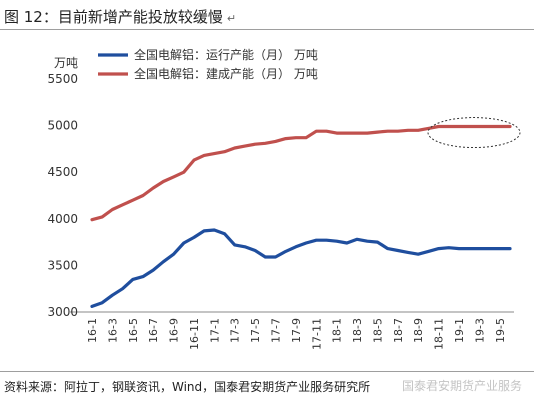 This screenshot has height=409, width=534. Describe the element at coordinates (500, 330) in the screenshot. I see `x-tick-label: 19-5` at that location.